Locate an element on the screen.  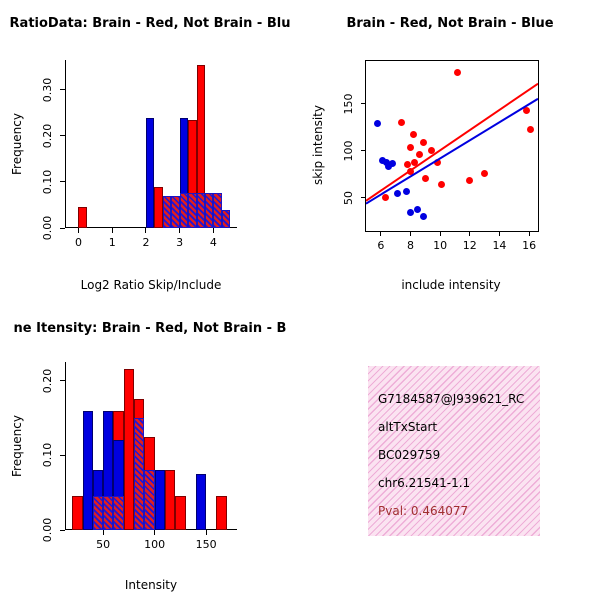
x-tick-label: 14 is located at coordinates (499, 245).